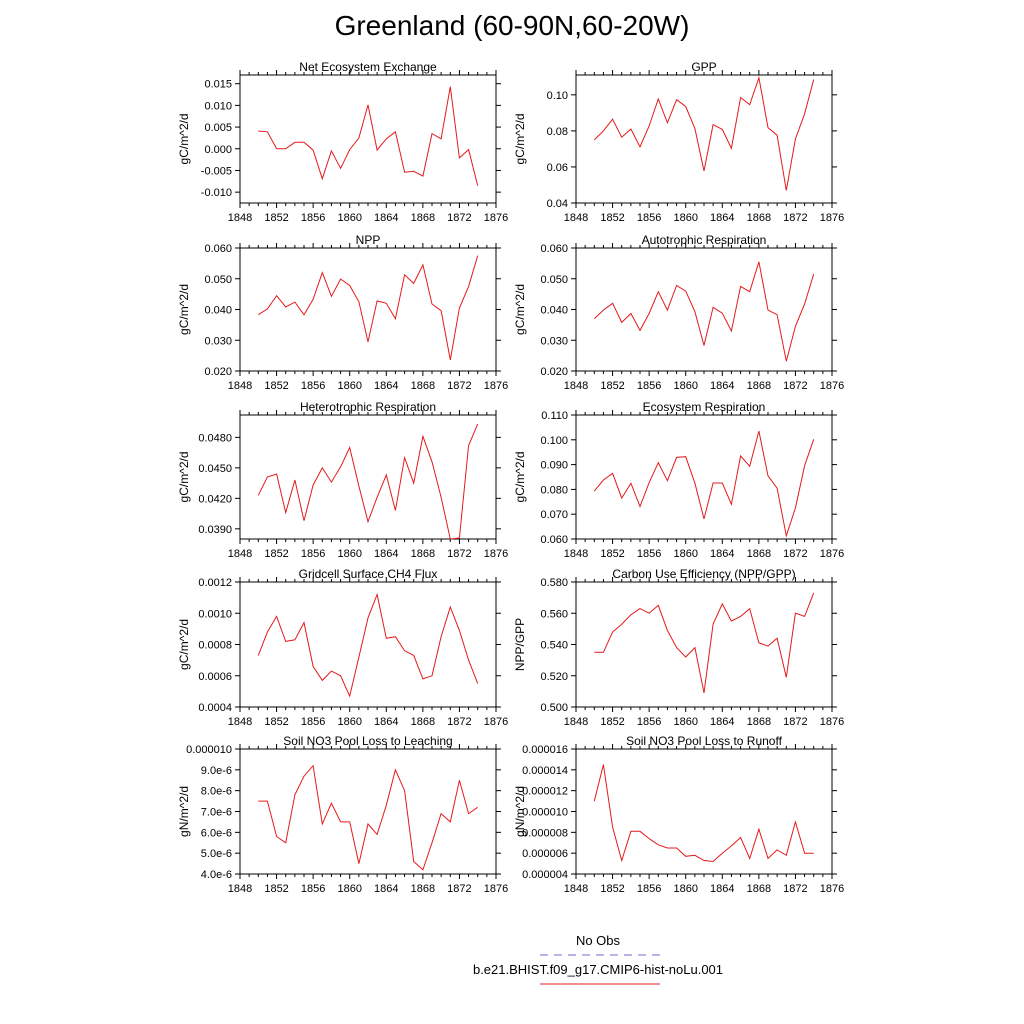  I want to click on y-tick-label: 0.070, so click(554, 515).